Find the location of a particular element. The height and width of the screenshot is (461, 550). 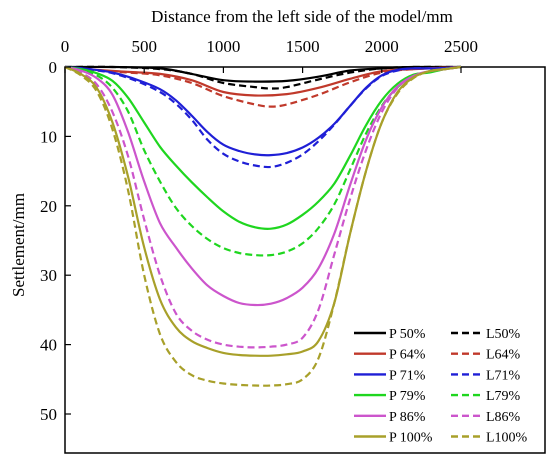

legend-label: P 86% is located at coordinates (407, 417).